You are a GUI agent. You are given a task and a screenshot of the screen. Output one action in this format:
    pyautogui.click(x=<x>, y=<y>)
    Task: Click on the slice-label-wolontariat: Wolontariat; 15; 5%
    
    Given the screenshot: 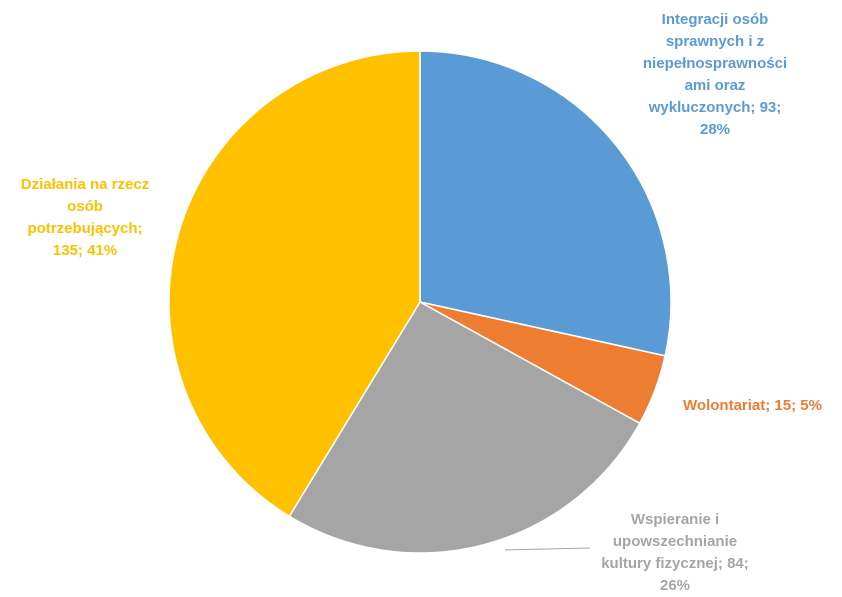 What is the action you would take?
    pyautogui.click(x=752, y=405)
    